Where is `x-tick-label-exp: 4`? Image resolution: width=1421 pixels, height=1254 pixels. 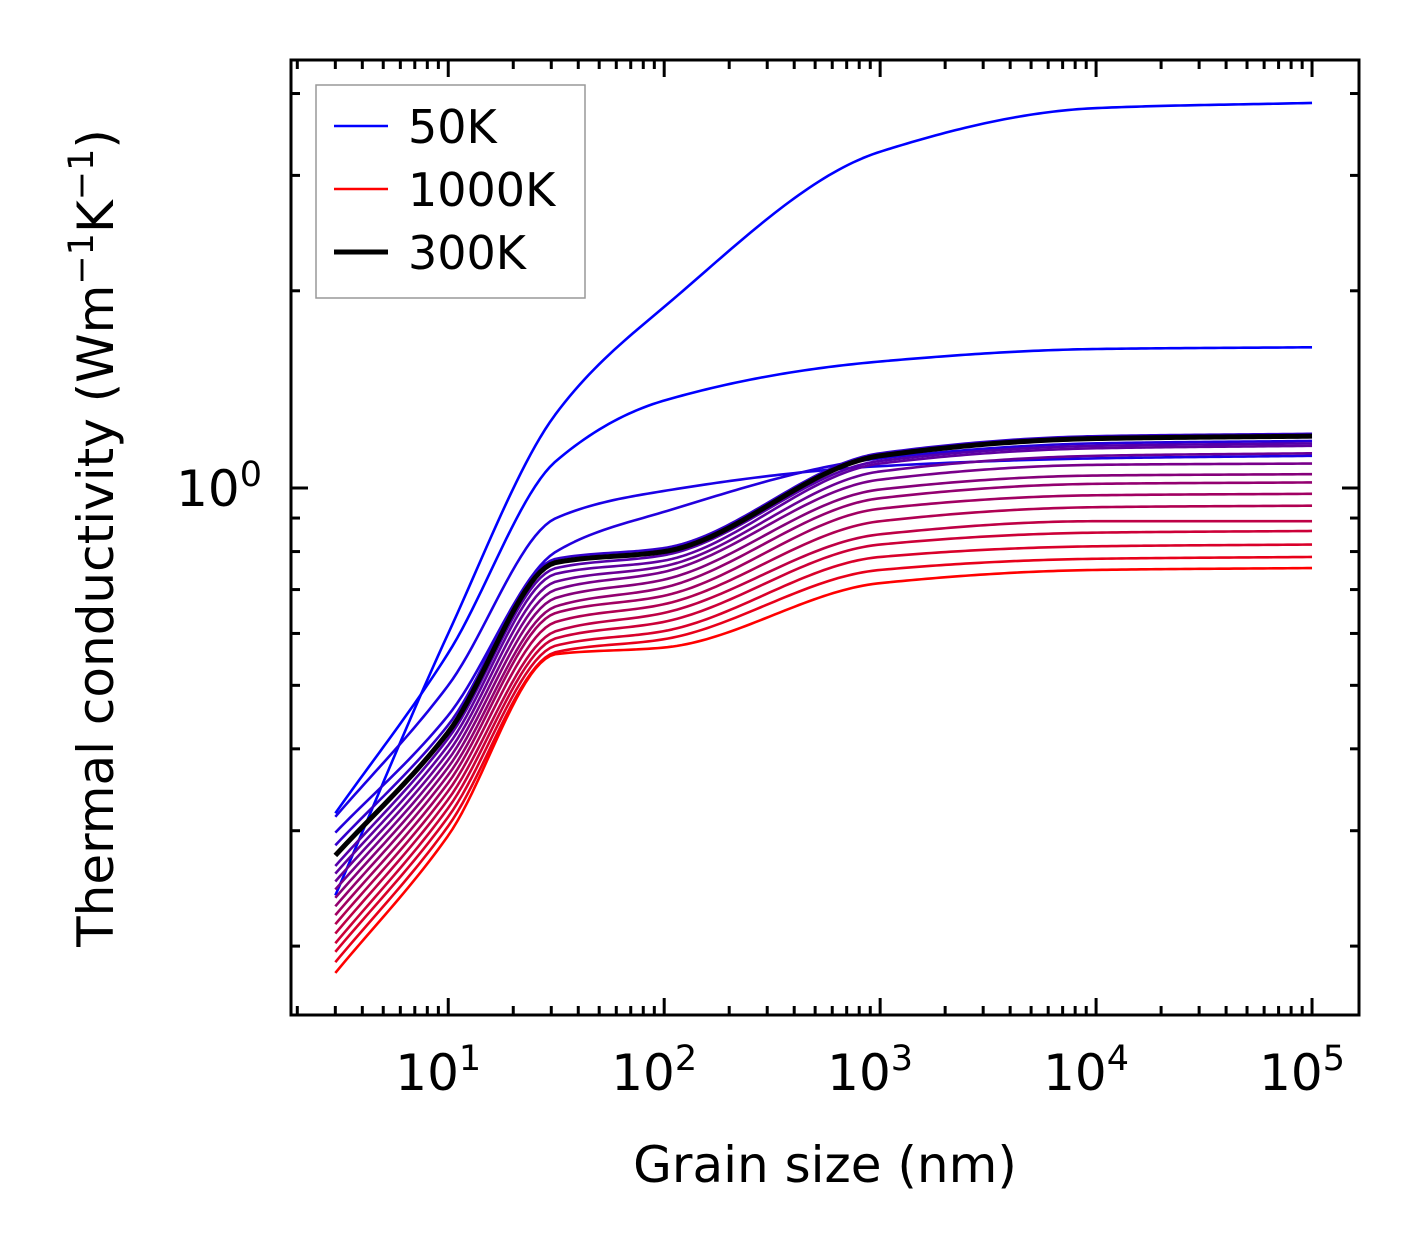
x-tick-label-exp: 4 is located at coordinates (1118, 1059).